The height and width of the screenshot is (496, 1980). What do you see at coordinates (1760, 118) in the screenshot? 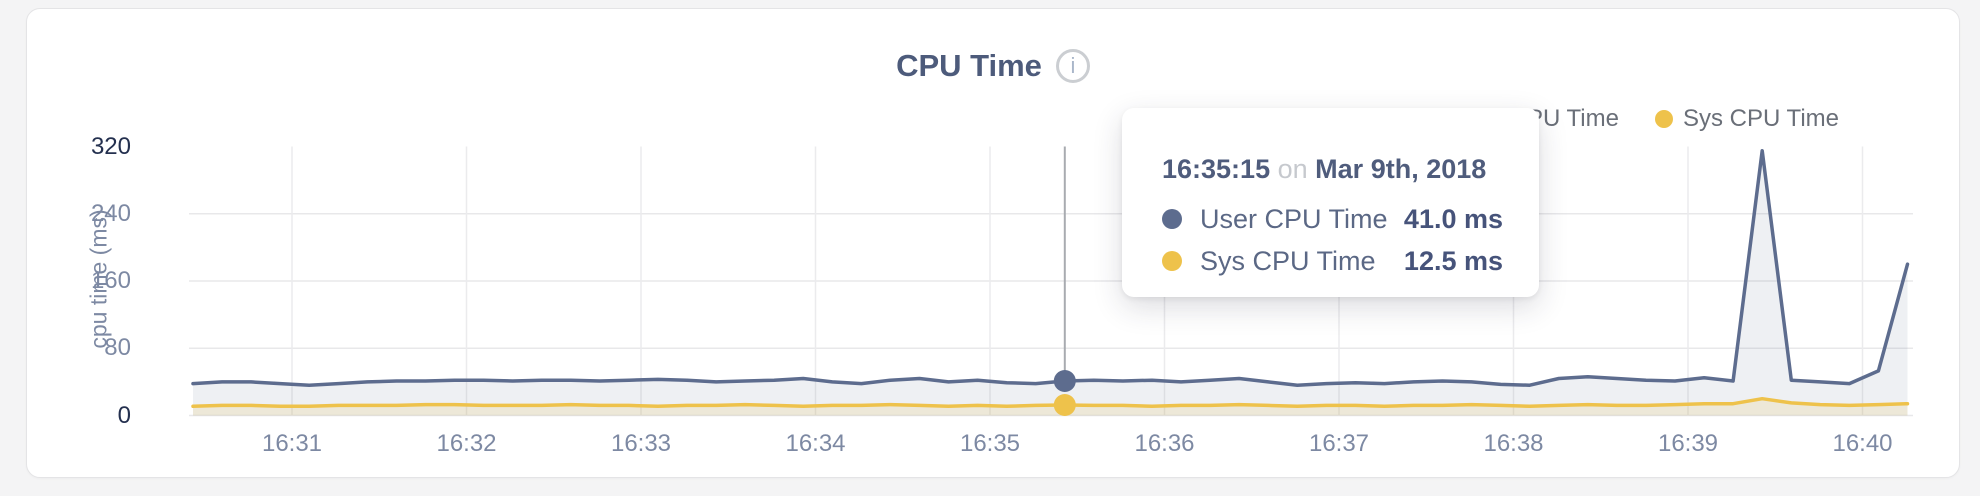
I see `legend-label: Sys CPU Time` at bounding box center [1760, 118].